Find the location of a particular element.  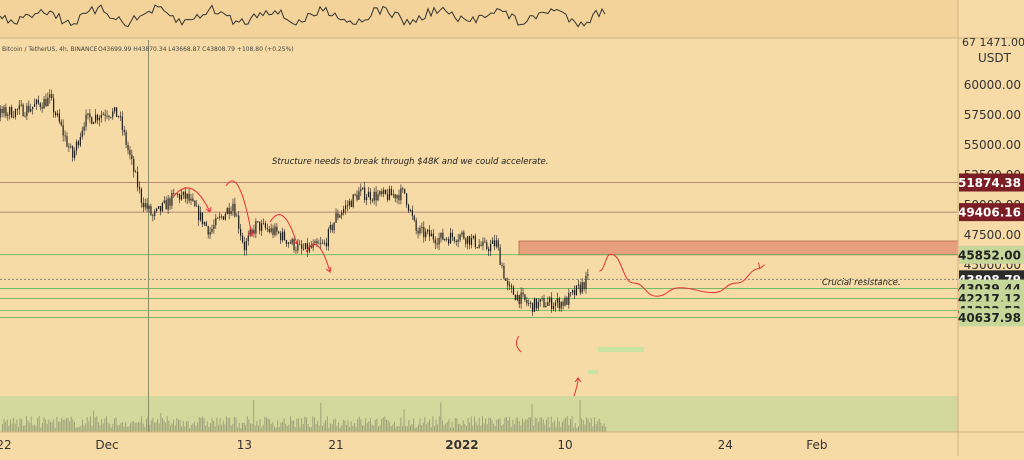

y-tick-label: 47500.00 is located at coordinates (992, 235).